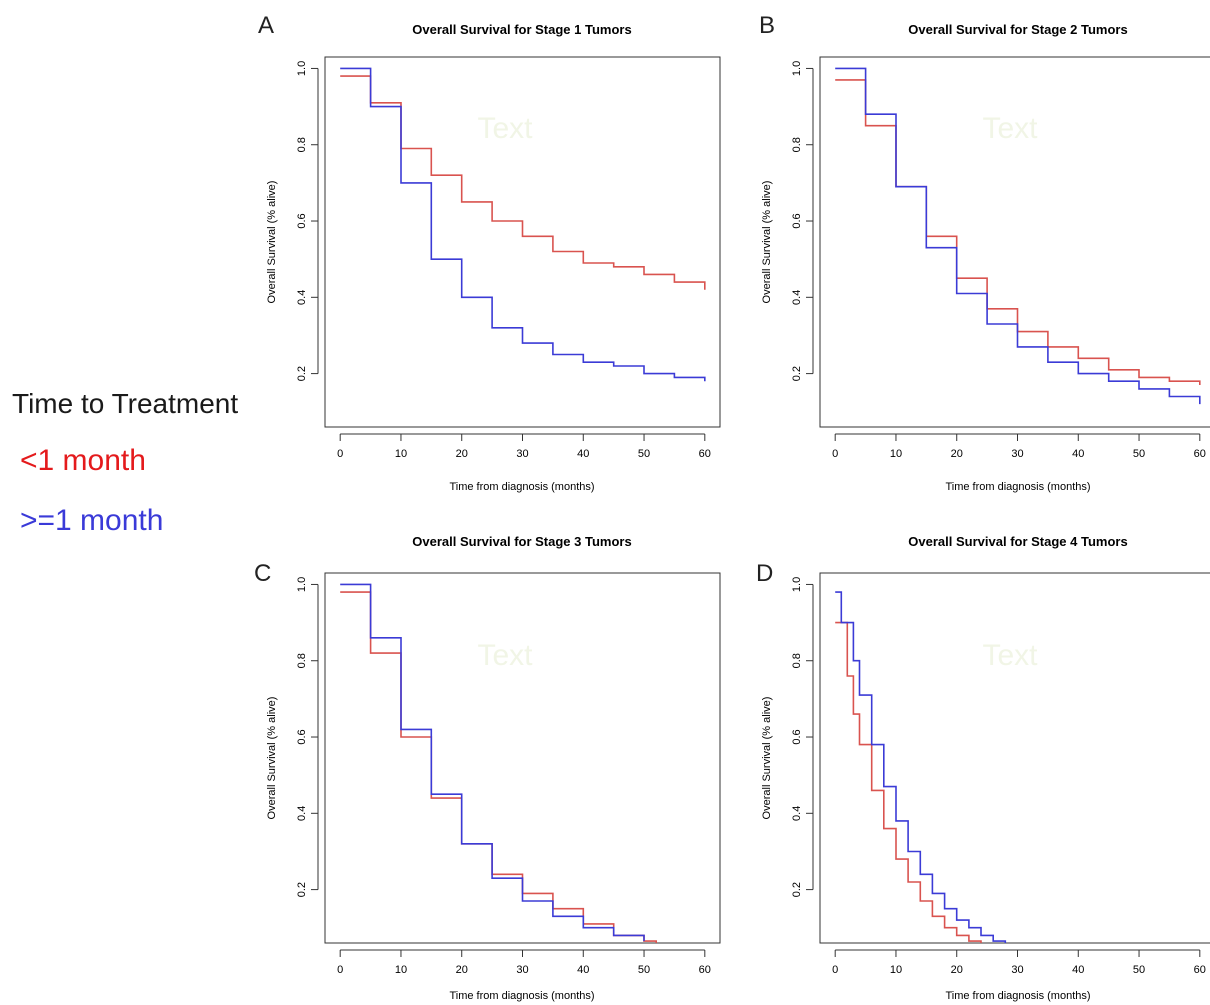  What do you see at coordinates (767, 25) in the screenshot?
I see `panel-label: B` at bounding box center [767, 25].